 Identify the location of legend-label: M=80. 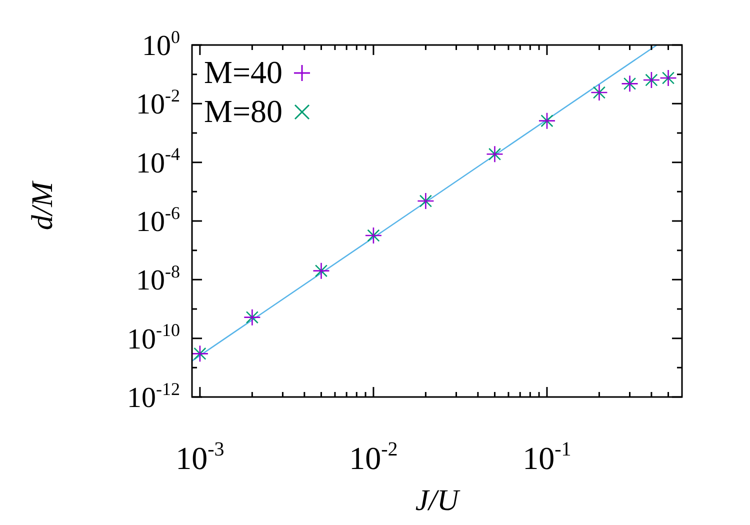
(243, 111).